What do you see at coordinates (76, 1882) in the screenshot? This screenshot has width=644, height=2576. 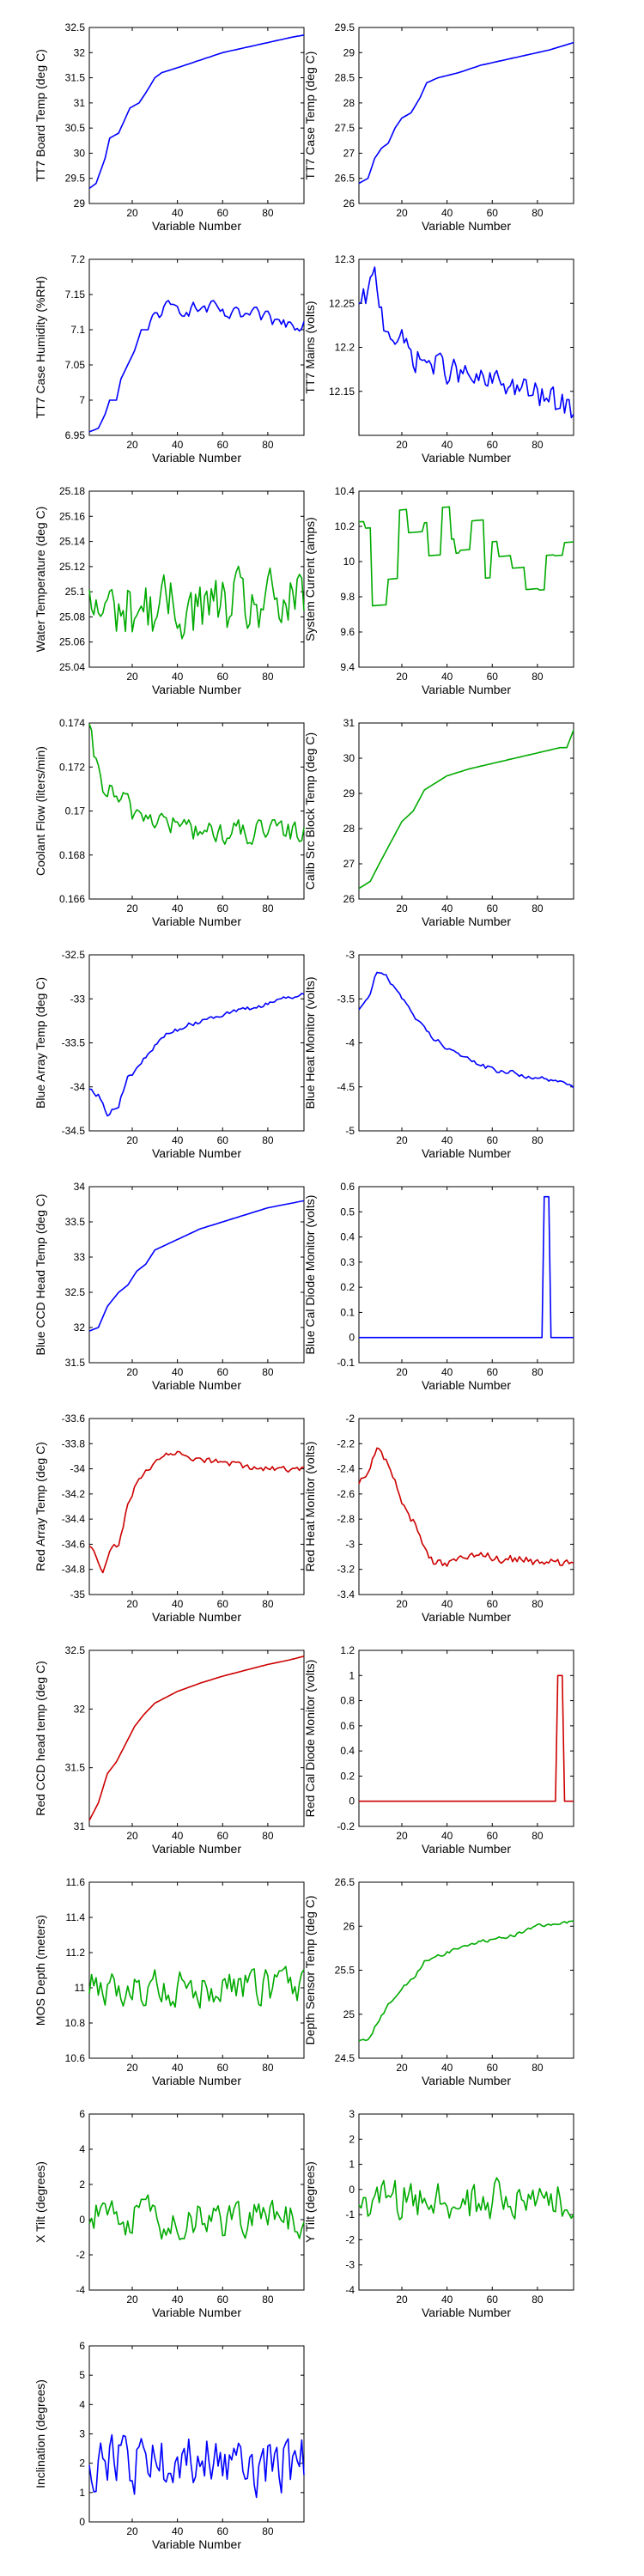 I see `y-tick-label: 11.6` at bounding box center [76, 1882].